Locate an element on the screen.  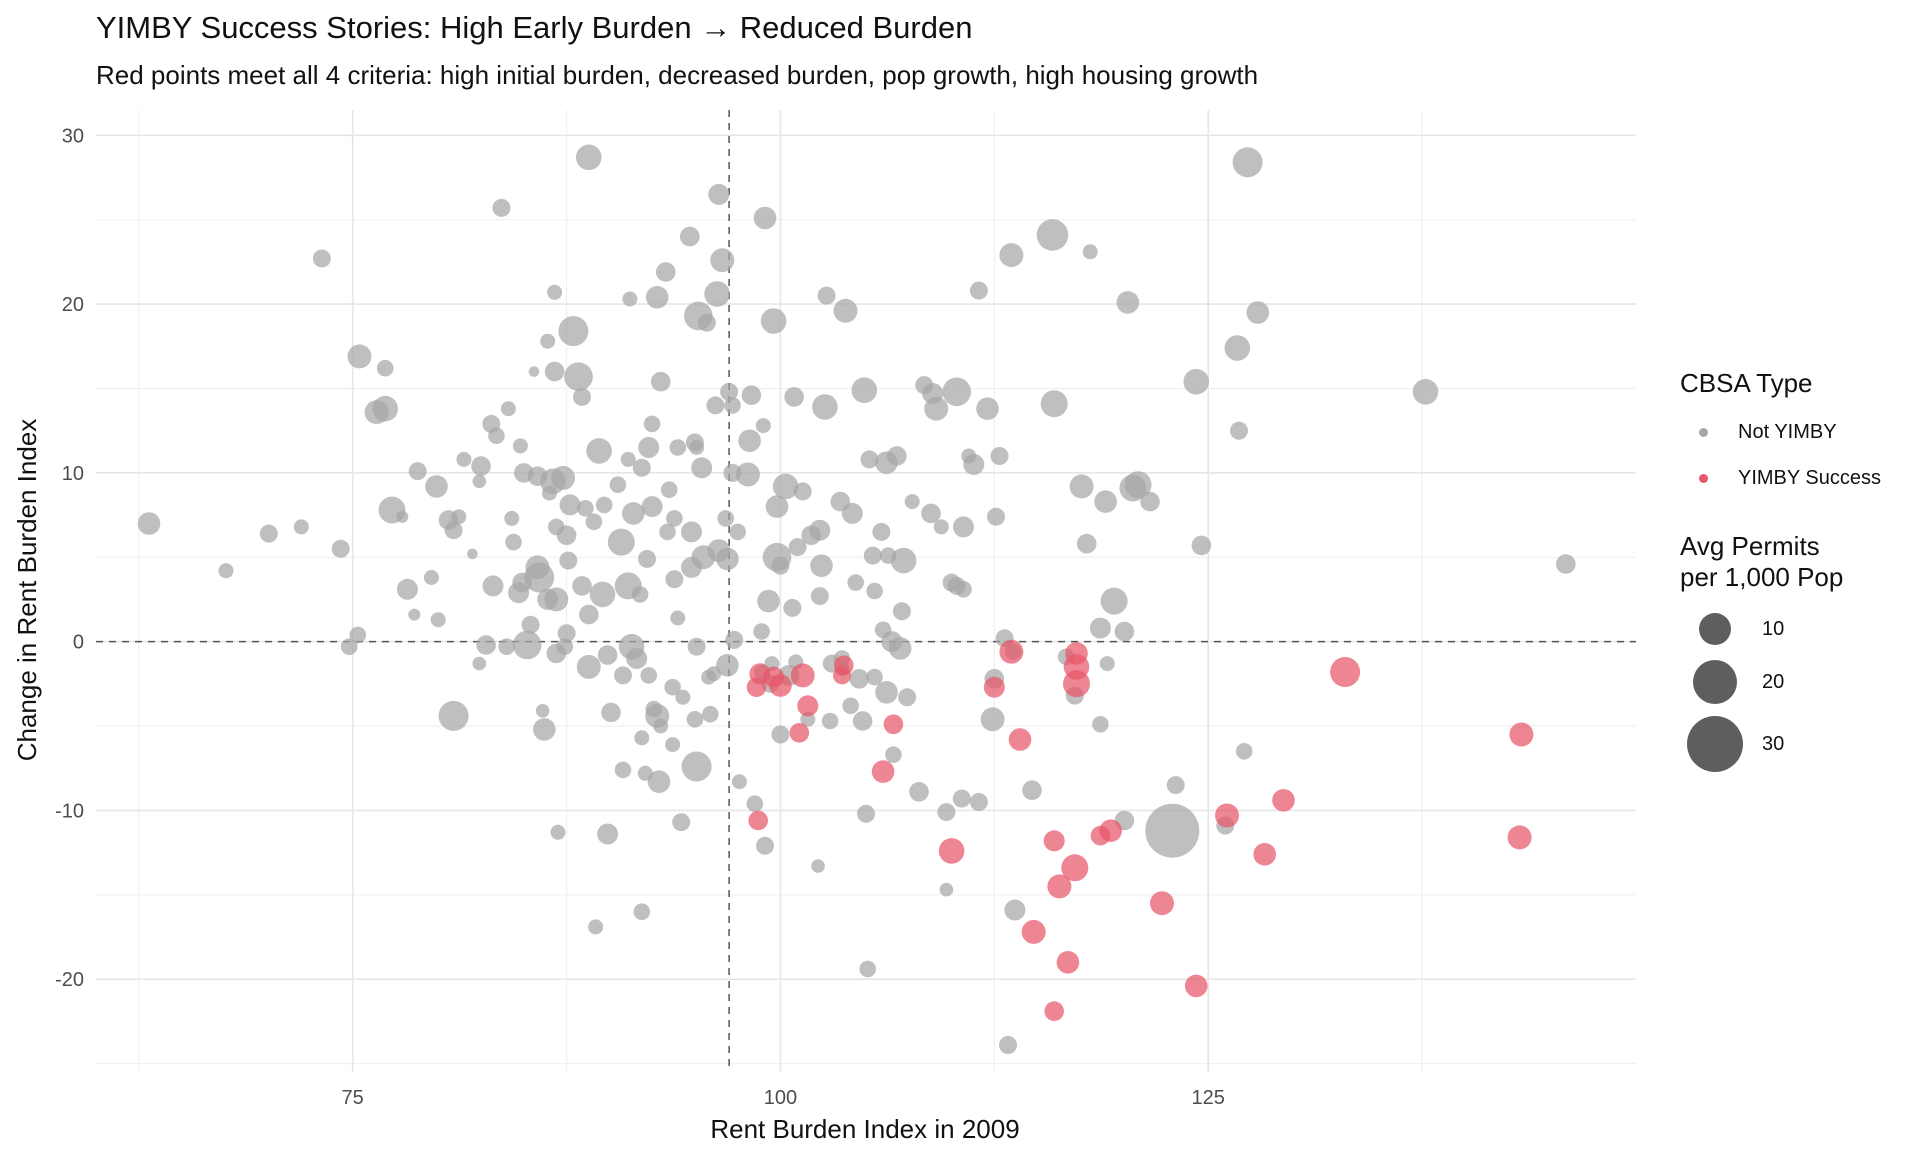
y-tick-label: 0 is located at coordinates (78, 643).